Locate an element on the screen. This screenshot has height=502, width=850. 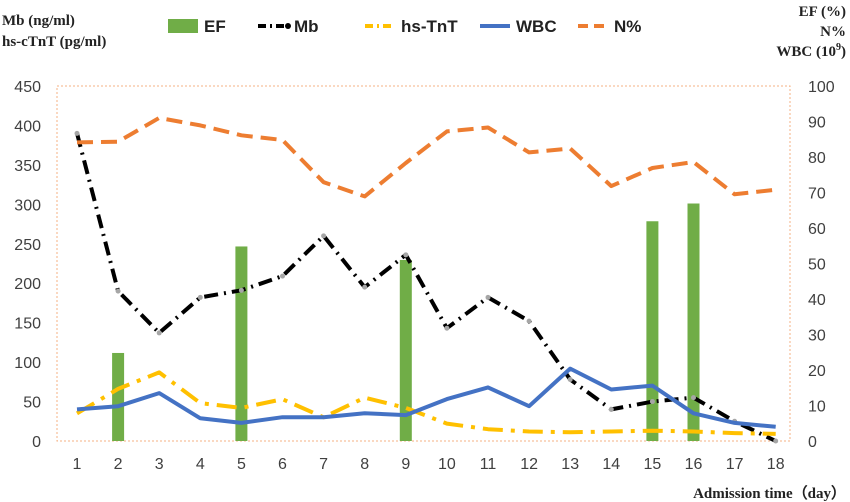
right-tick-label: 20 is located at coordinates (817, 371).